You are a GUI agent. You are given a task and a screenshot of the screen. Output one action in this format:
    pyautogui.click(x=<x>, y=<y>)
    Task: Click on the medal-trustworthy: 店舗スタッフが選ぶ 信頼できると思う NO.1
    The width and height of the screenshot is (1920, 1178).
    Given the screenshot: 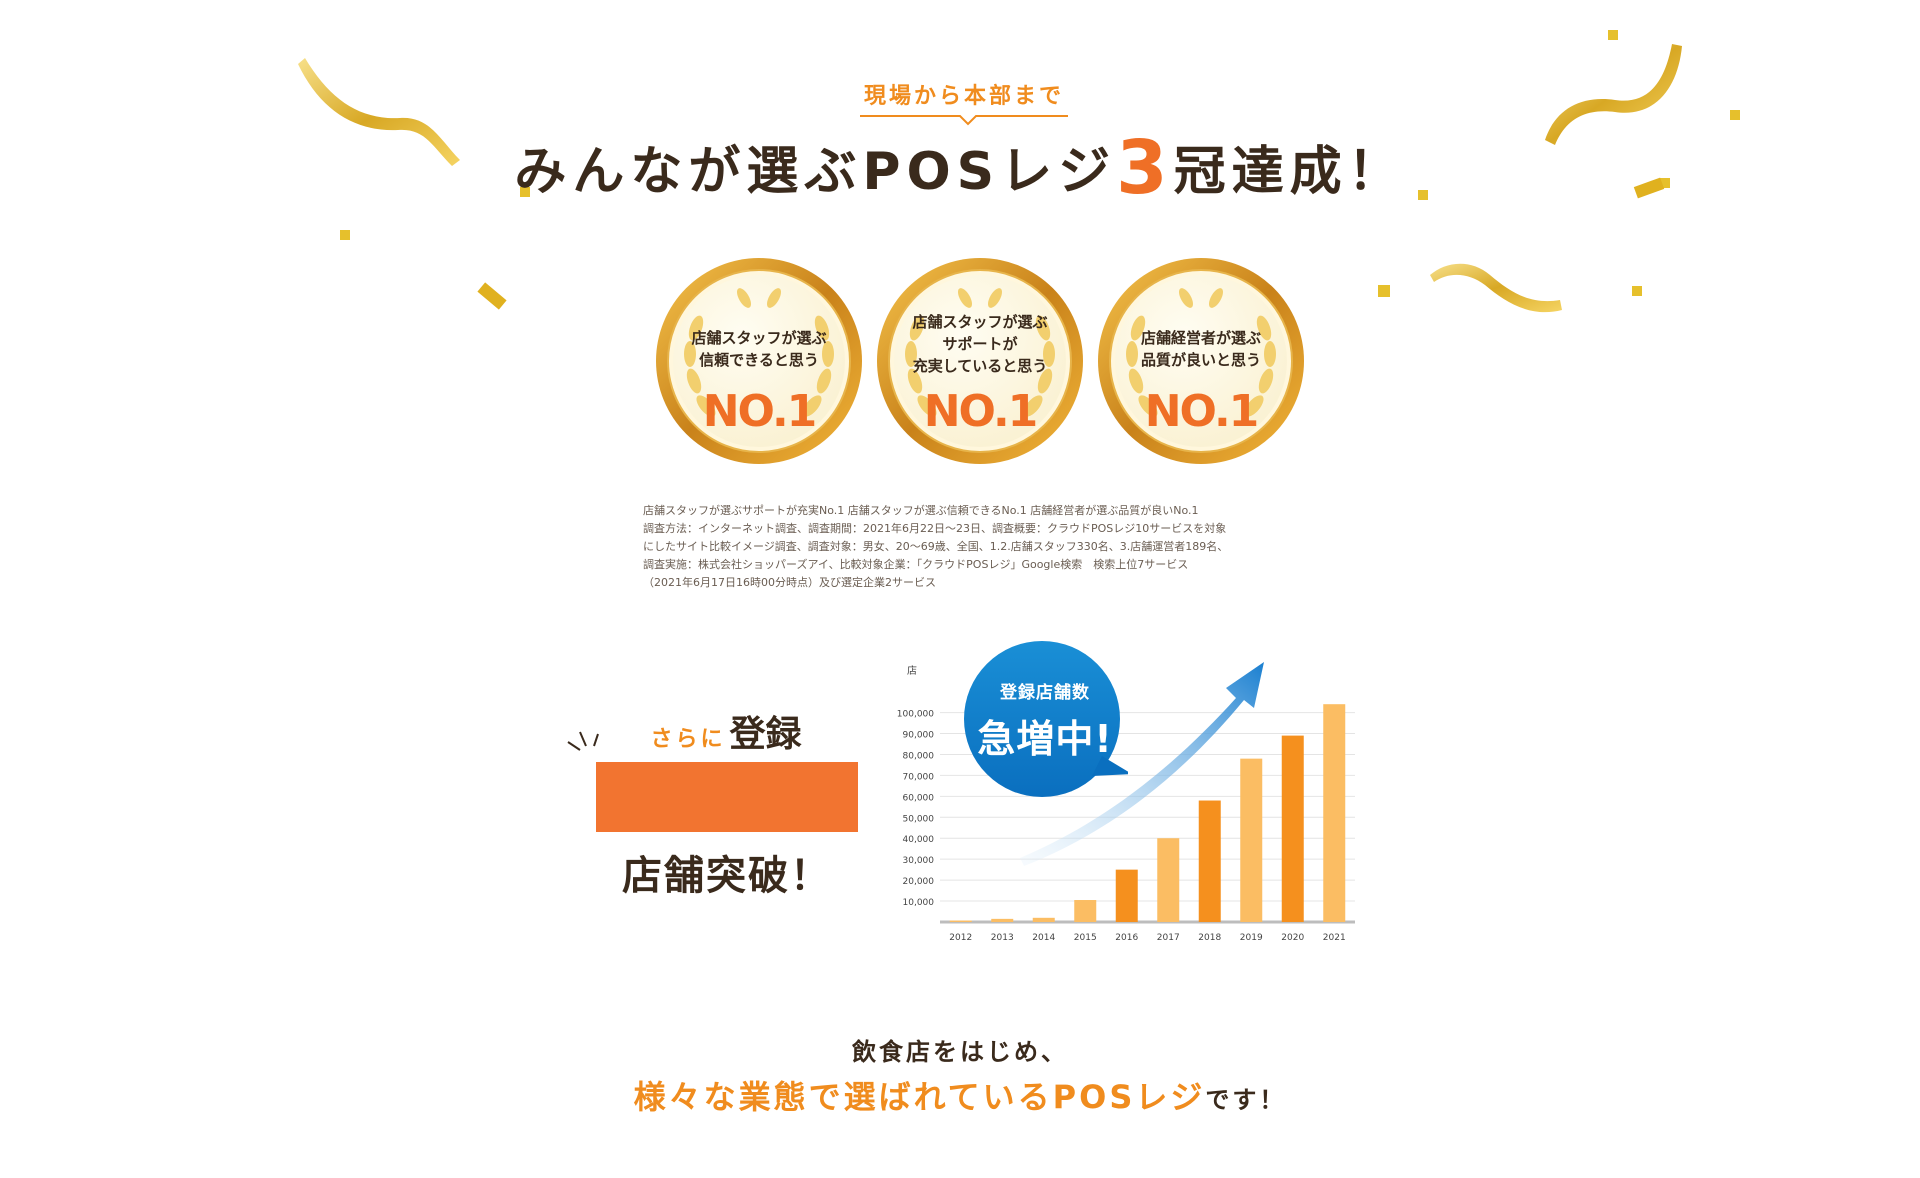 What is the action you would take?
    pyautogui.click(x=759, y=361)
    